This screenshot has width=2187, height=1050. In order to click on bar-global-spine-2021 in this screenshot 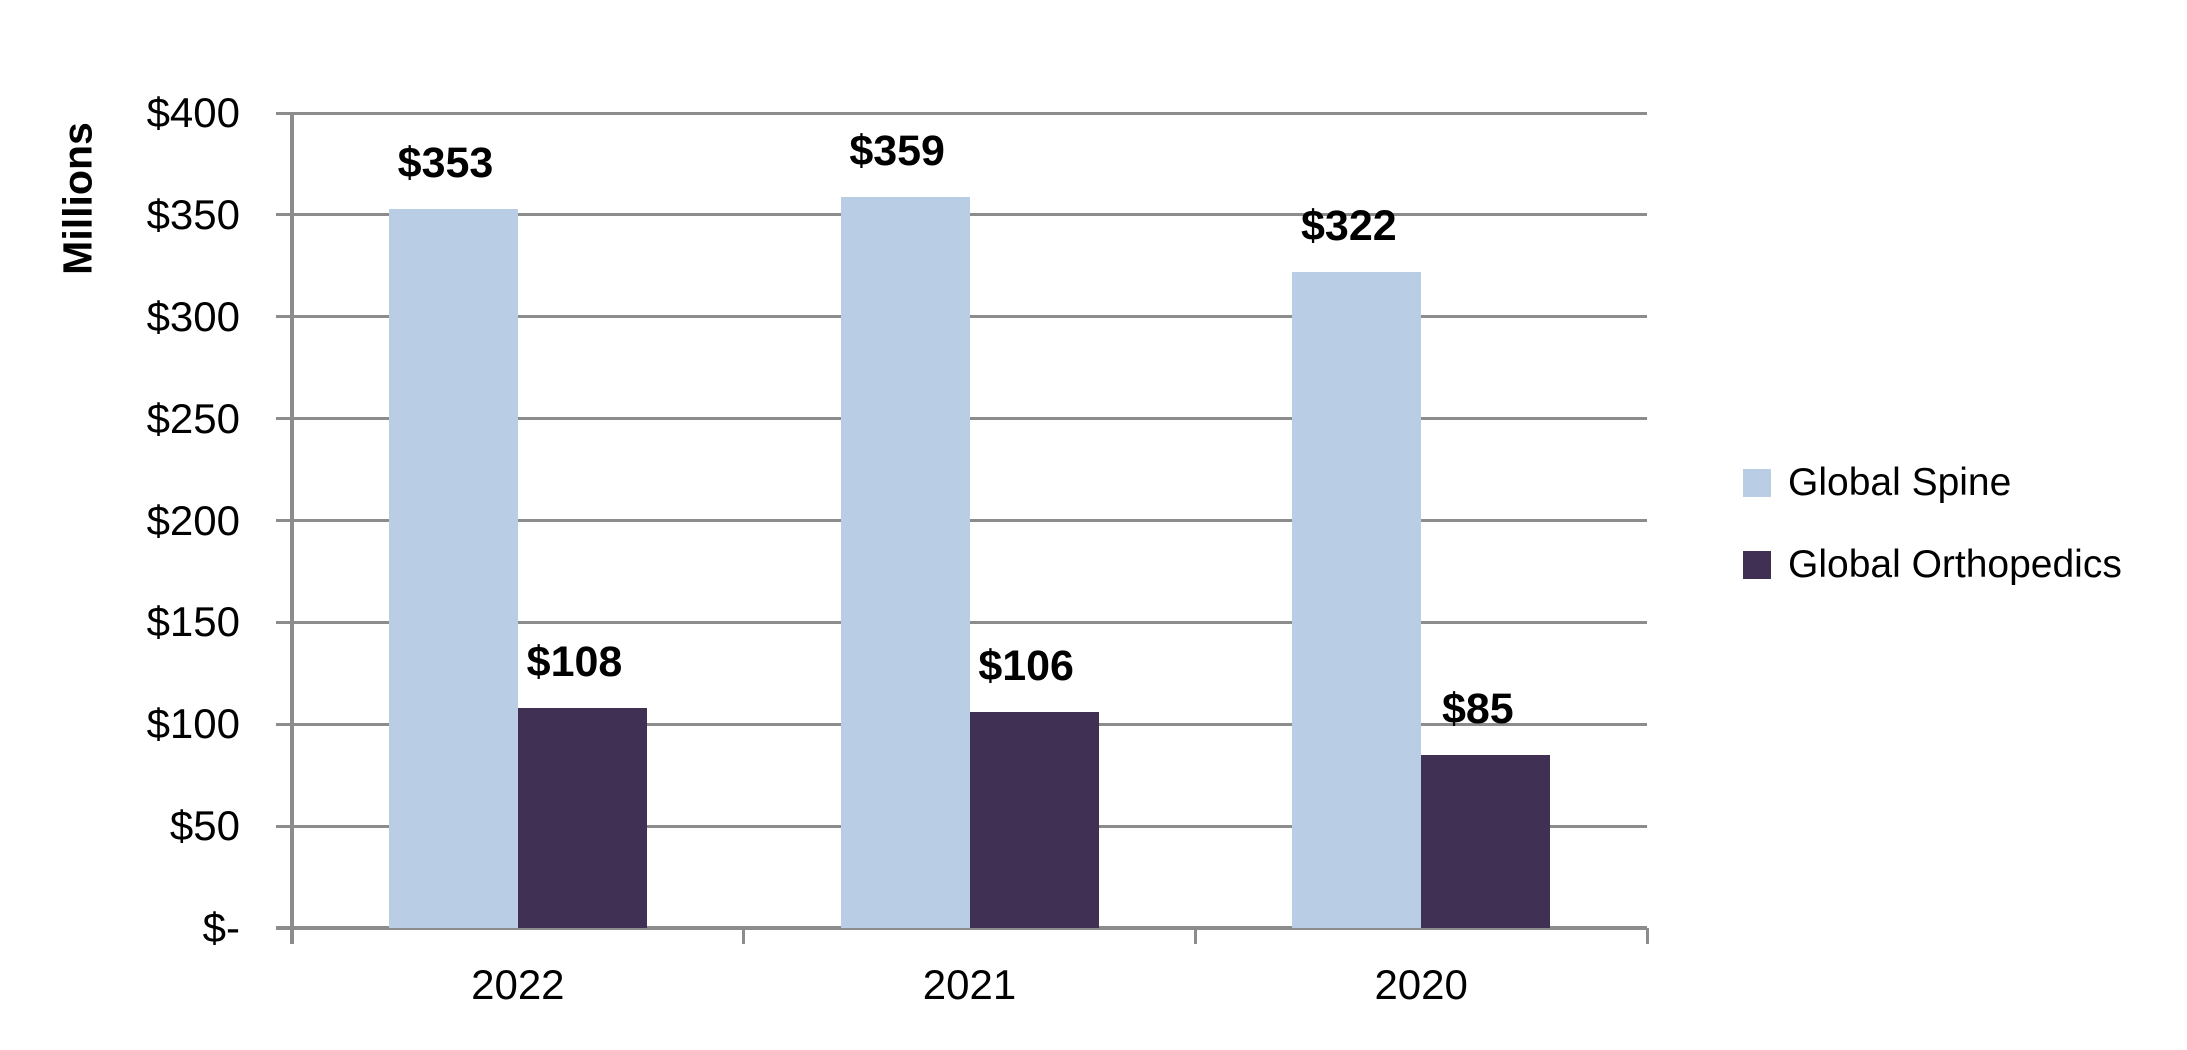, I will do `click(905, 562)`.